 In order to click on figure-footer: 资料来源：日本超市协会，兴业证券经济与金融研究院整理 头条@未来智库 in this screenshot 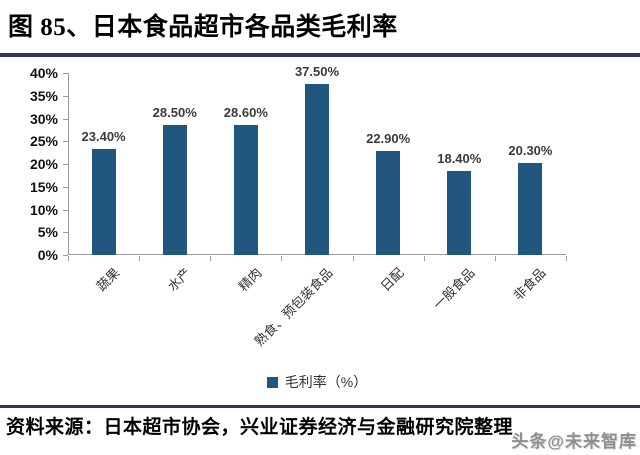, I will do `click(320, 431)`.